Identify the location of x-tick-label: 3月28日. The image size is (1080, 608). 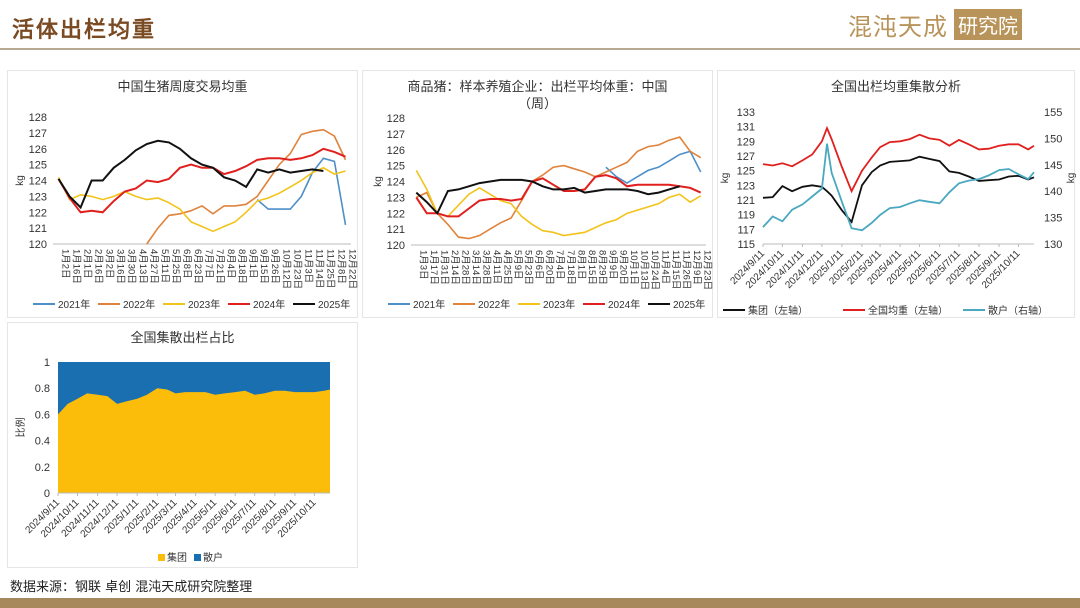
(485, 267).